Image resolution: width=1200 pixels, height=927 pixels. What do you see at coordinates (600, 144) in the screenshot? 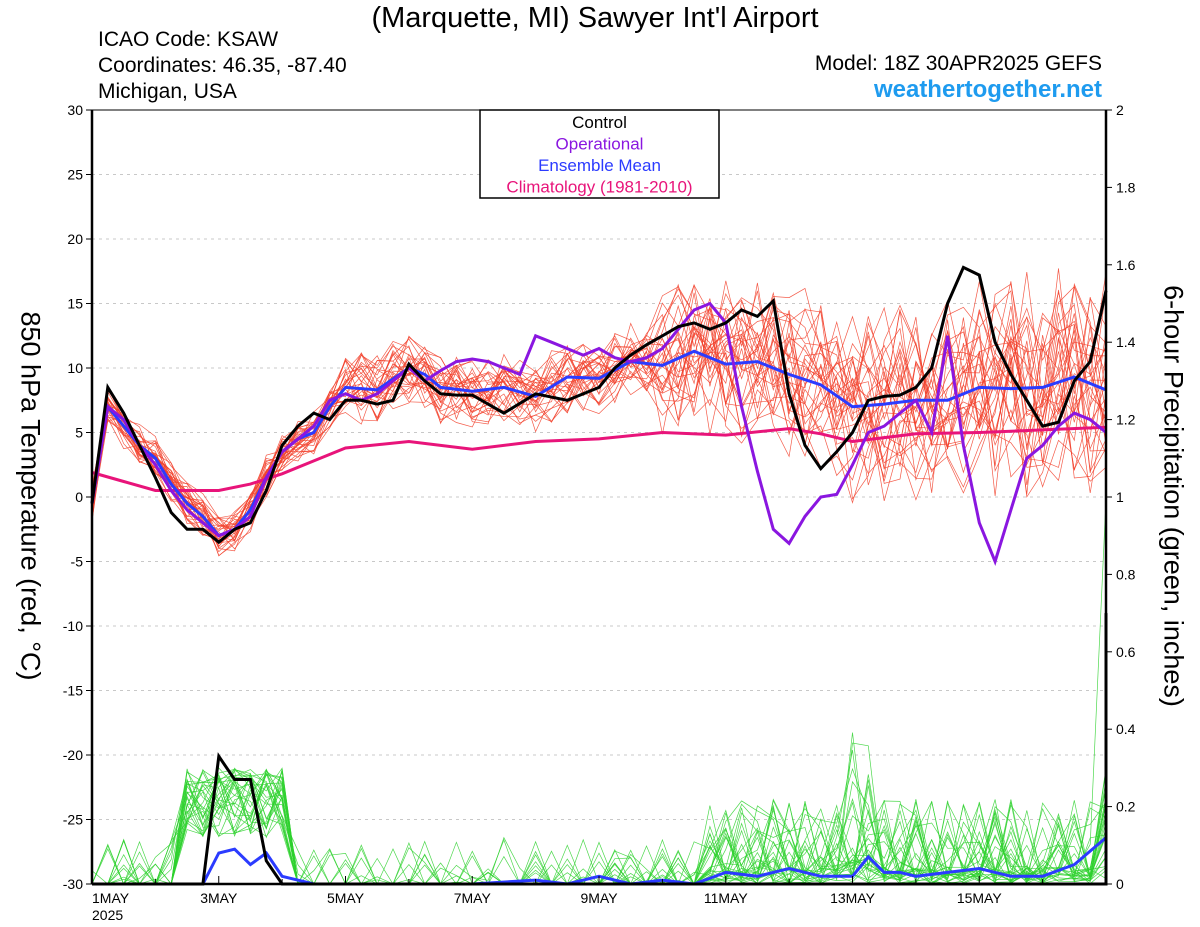
I see `legend-entry: Operational` at bounding box center [600, 144].